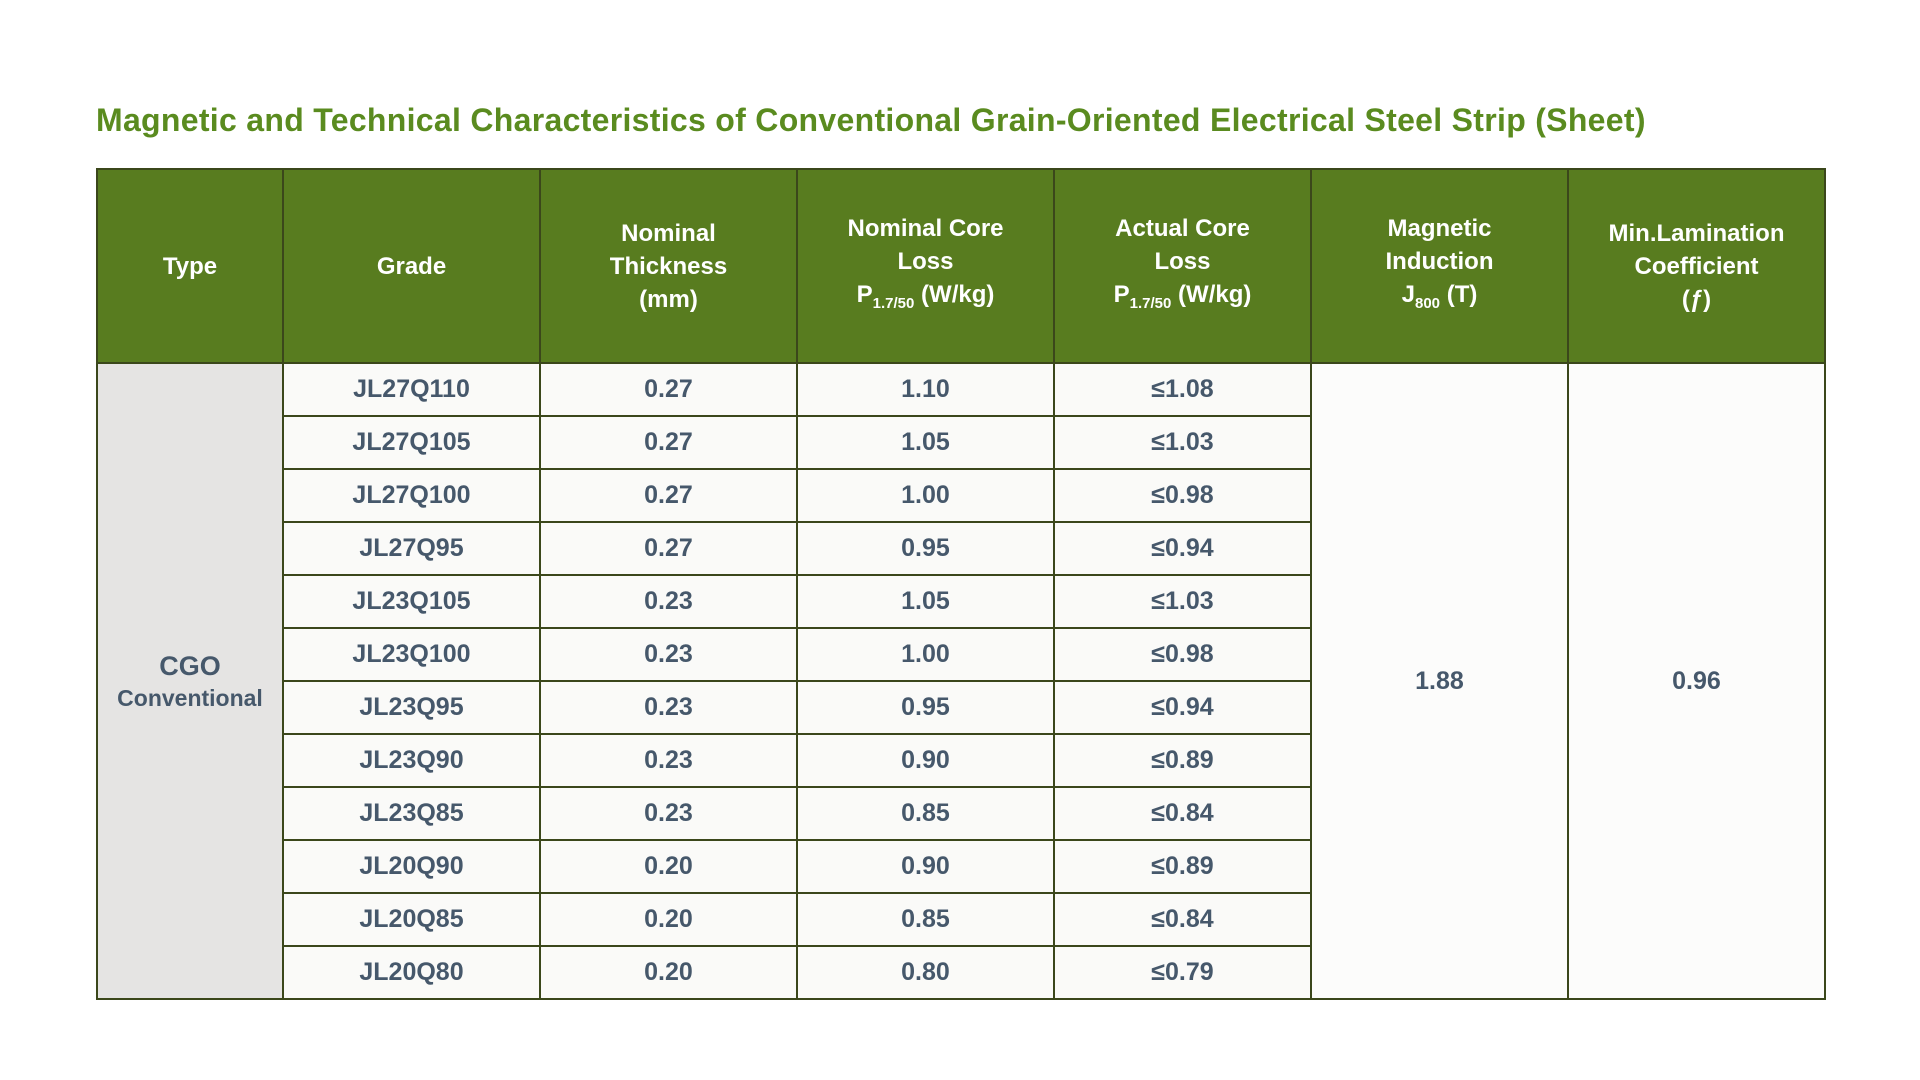 The height and width of the screenshot is (1080, 1920). I want to click on header-label-line: (mm), so click(668, 299).